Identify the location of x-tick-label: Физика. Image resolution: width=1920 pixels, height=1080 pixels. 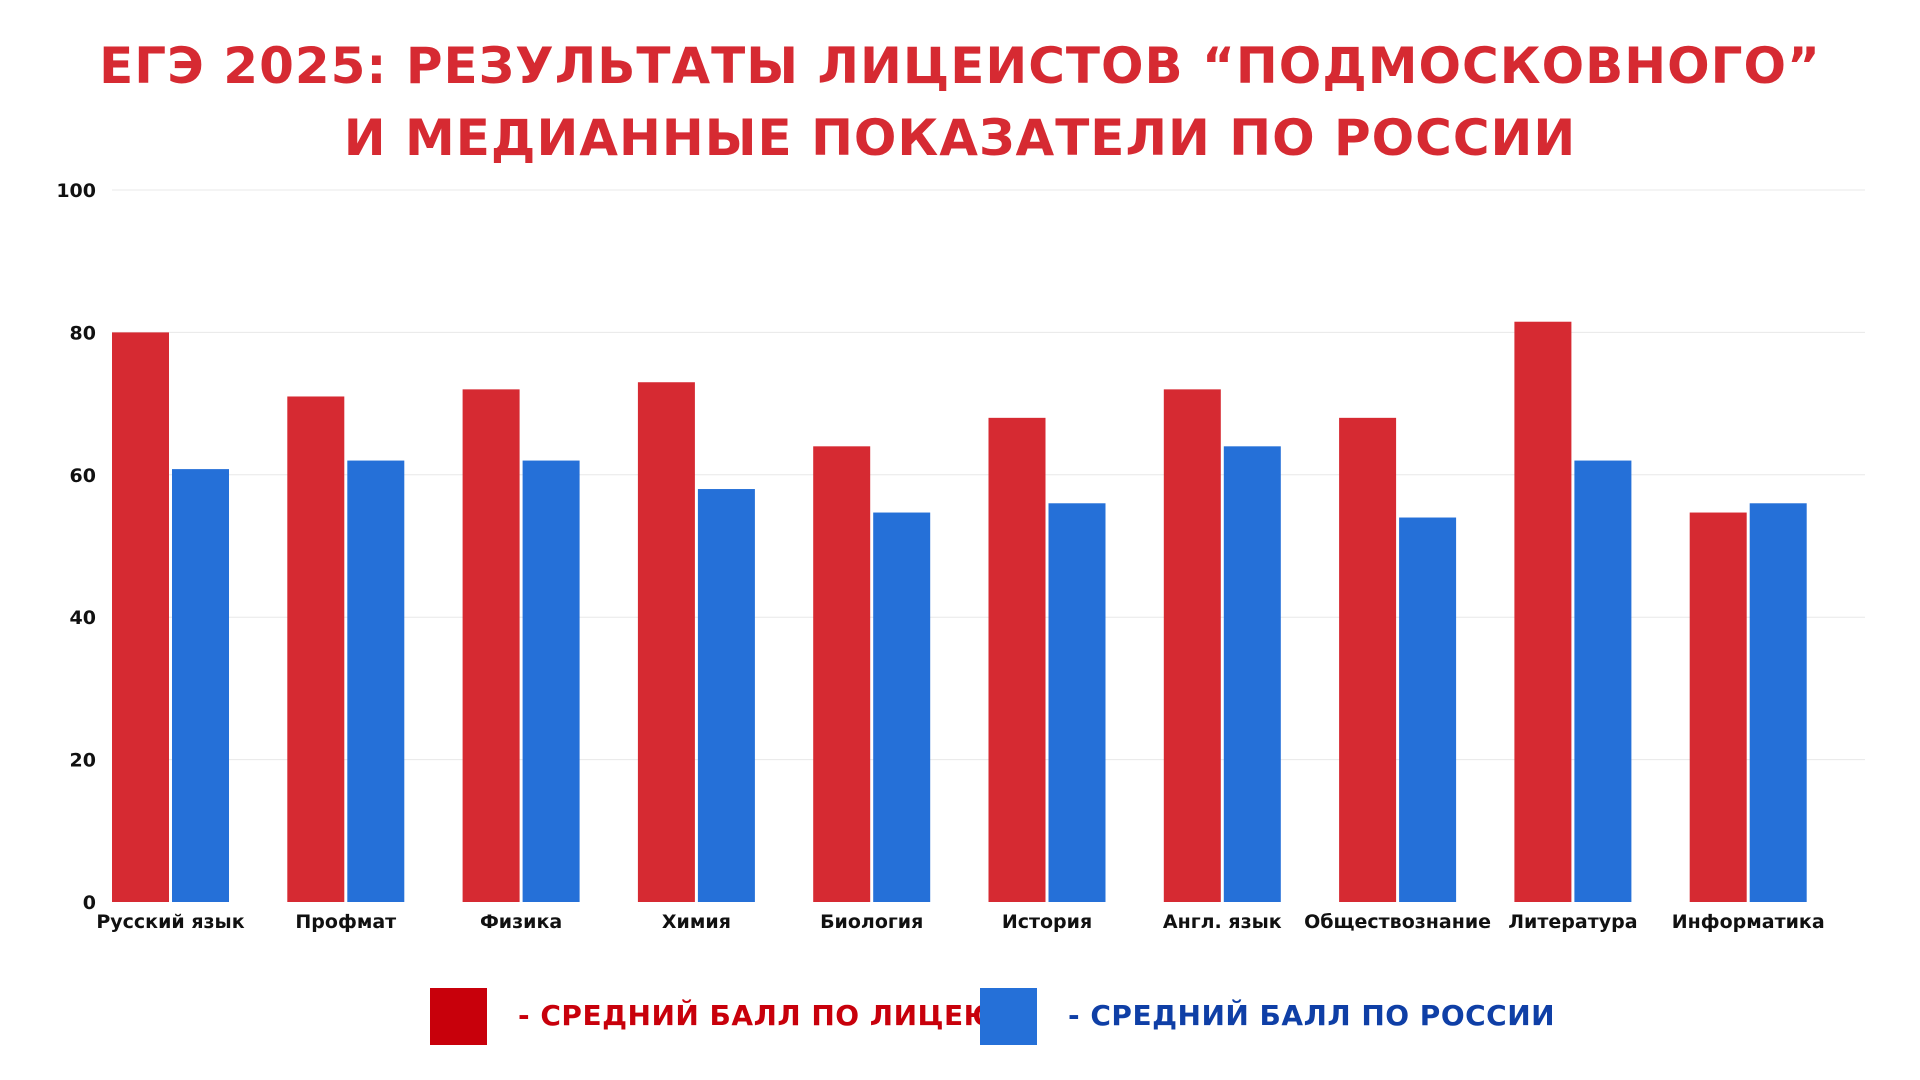
(521, 922).